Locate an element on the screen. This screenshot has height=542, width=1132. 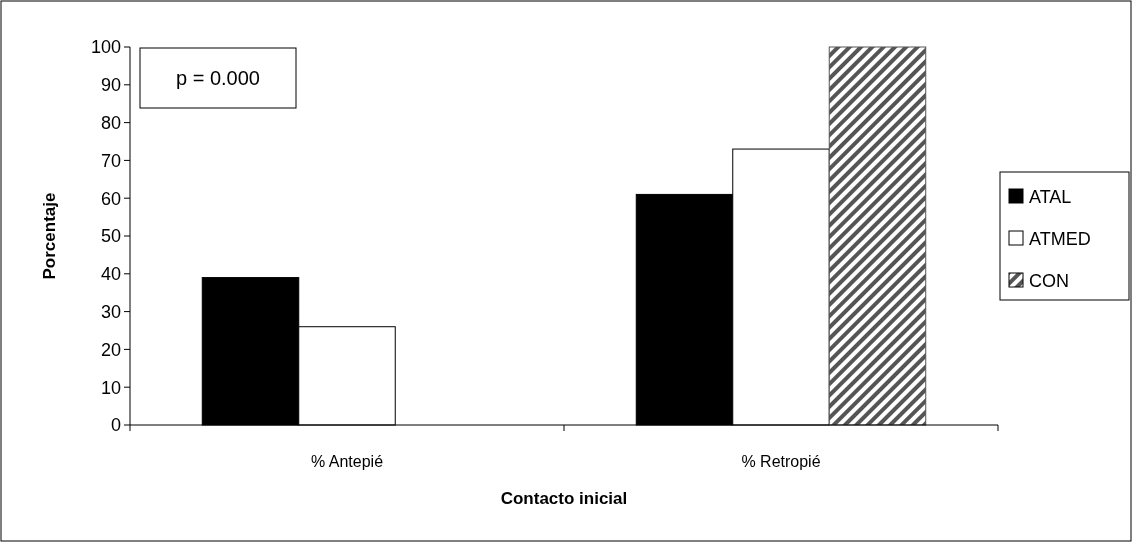
y-axis-title: Porcentaje is located at coordinates (49, 236).